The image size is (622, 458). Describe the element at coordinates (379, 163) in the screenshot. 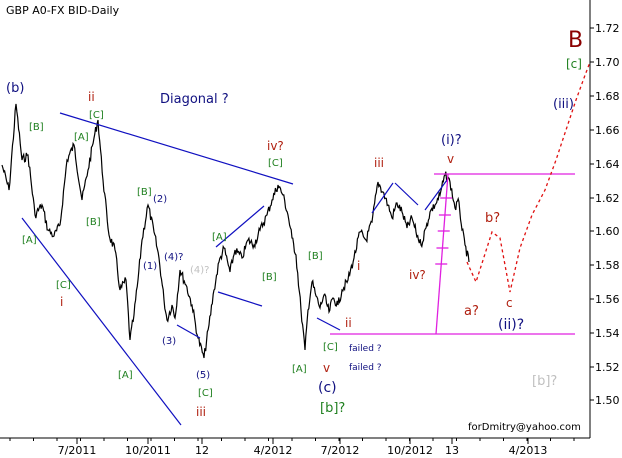

I see `wave-label-iii3: iii` at that location.